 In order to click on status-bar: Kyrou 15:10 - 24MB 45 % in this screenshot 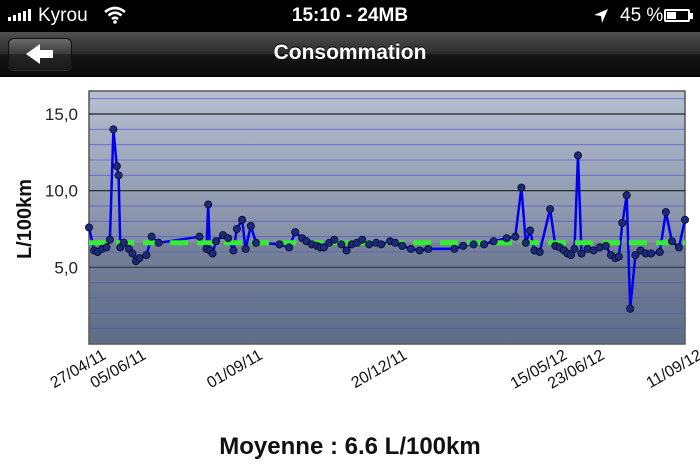, I will do `click(350, 16)`.